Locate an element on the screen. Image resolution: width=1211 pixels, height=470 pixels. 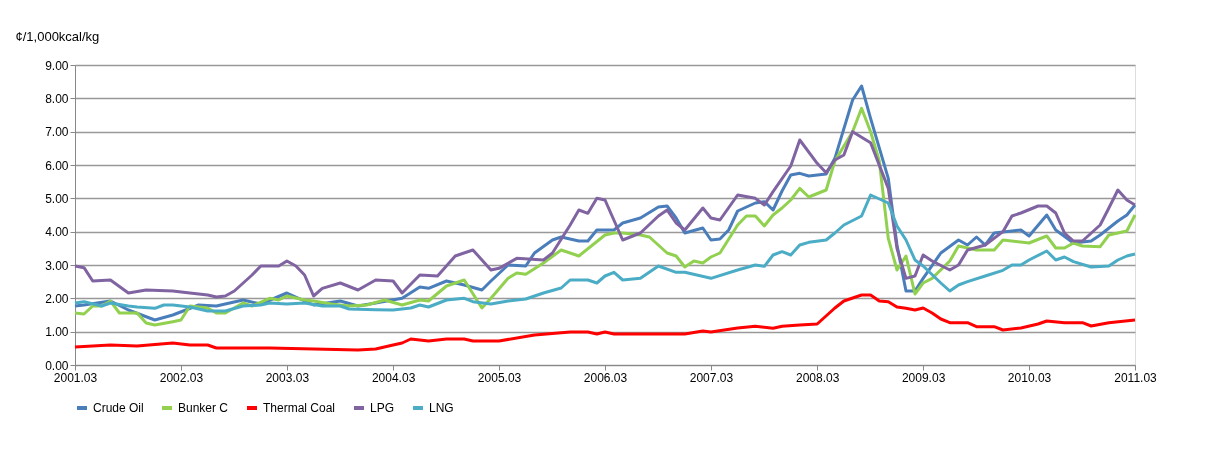
x-tick-label: 2010.03 is located at coordinates (1029, 377).